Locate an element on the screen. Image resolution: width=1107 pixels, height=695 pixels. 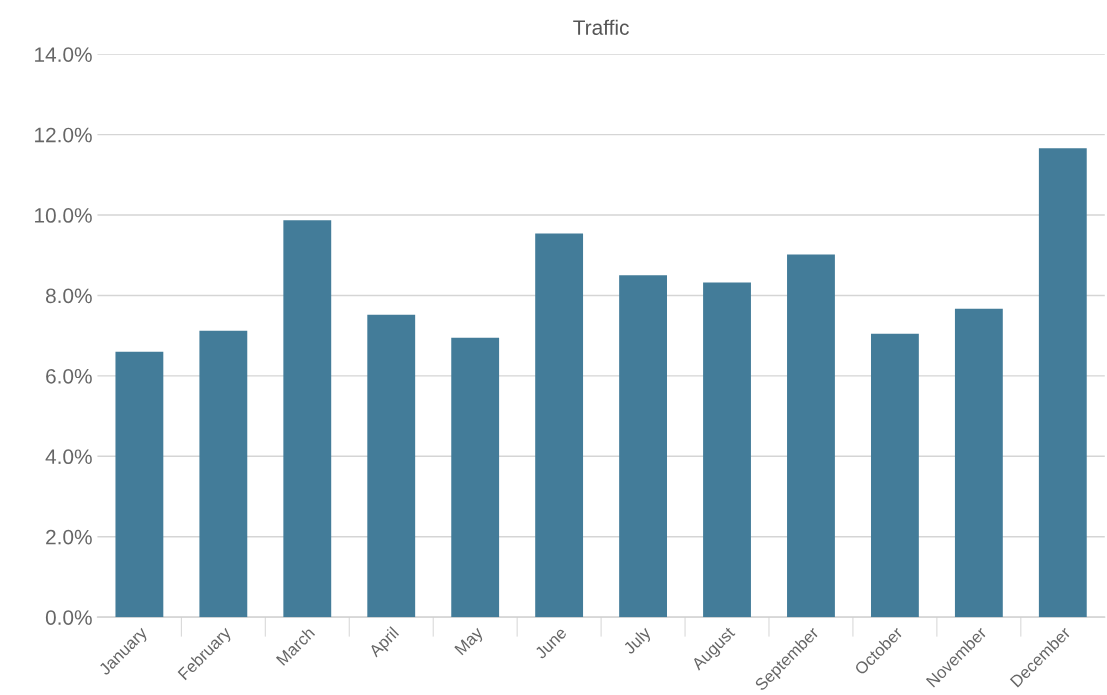
x-tick-label: July is located at coordinates (638, 641).